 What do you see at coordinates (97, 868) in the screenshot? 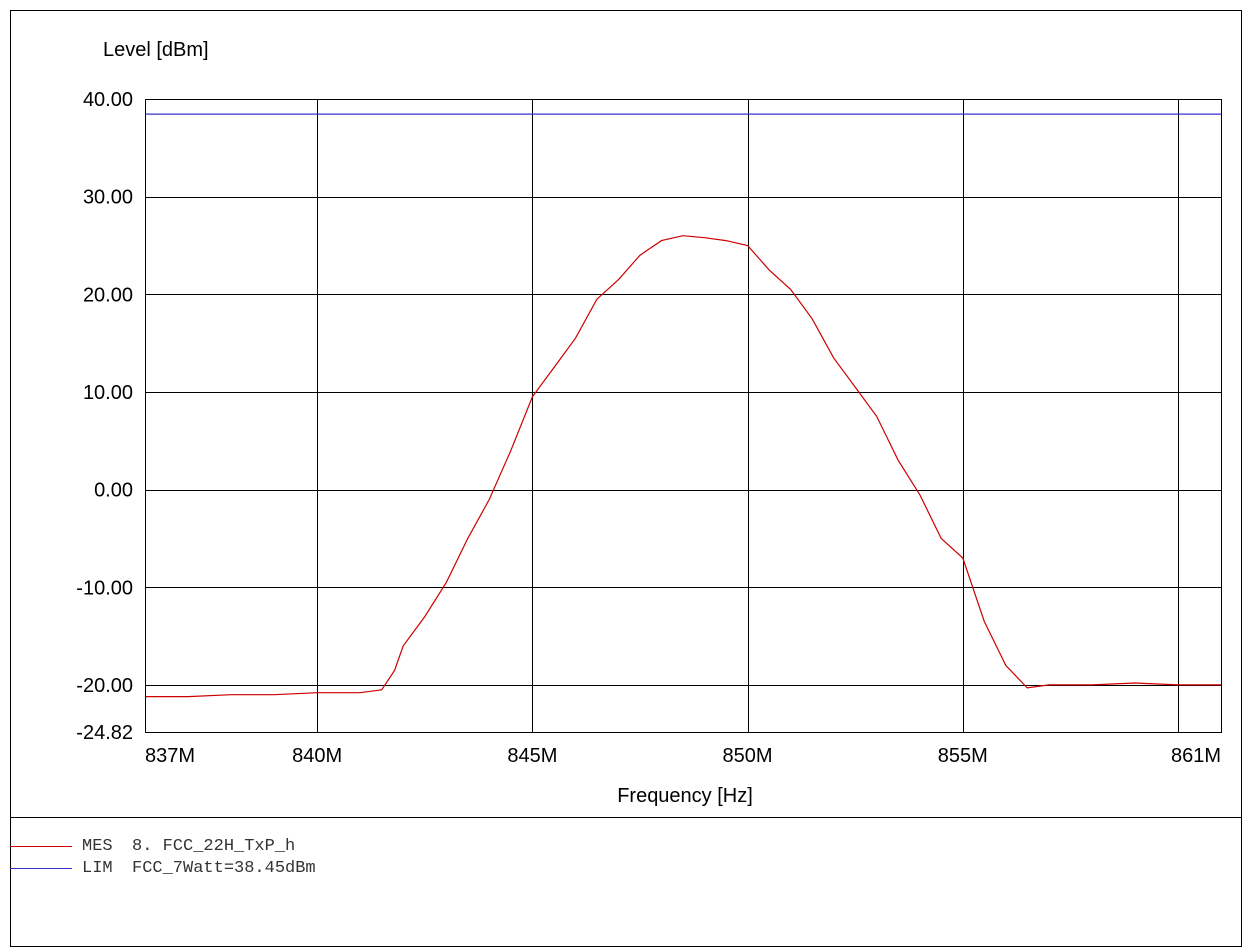
I see `legend-tag-lim: LIM` at bounding box center [97, 868].